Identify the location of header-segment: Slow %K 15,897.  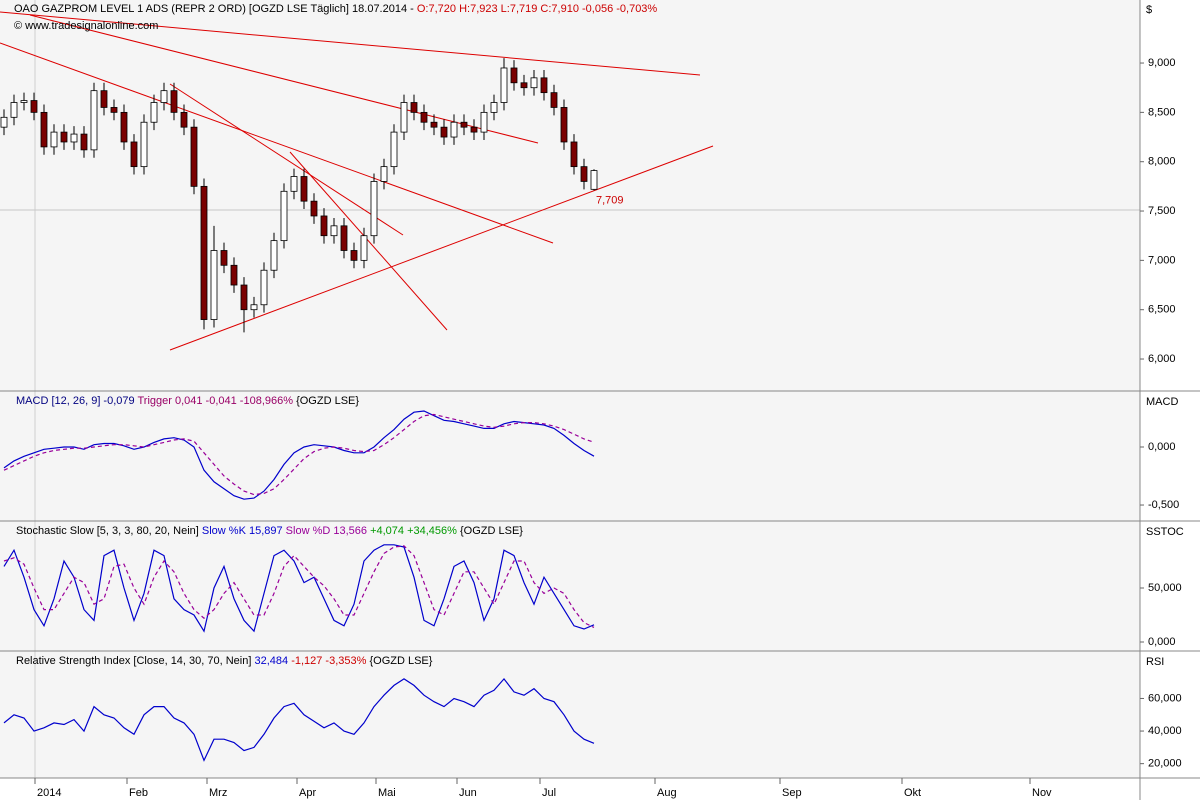
(244, 531).